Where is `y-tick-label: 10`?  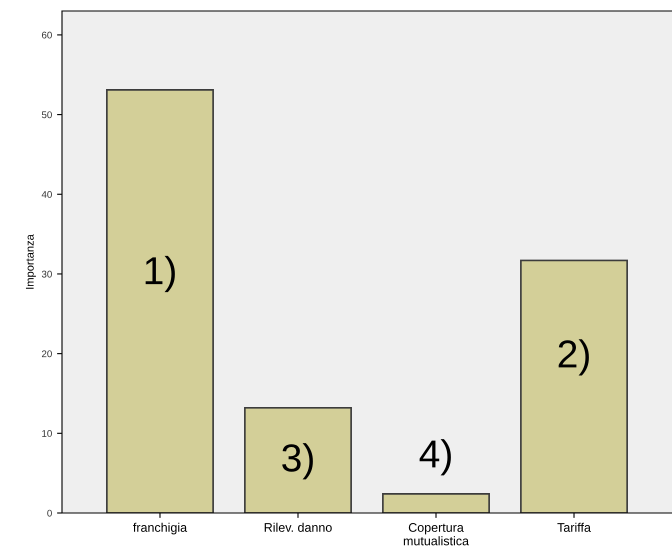
y-tick-label: 10 is located at coordinates (47, 433).